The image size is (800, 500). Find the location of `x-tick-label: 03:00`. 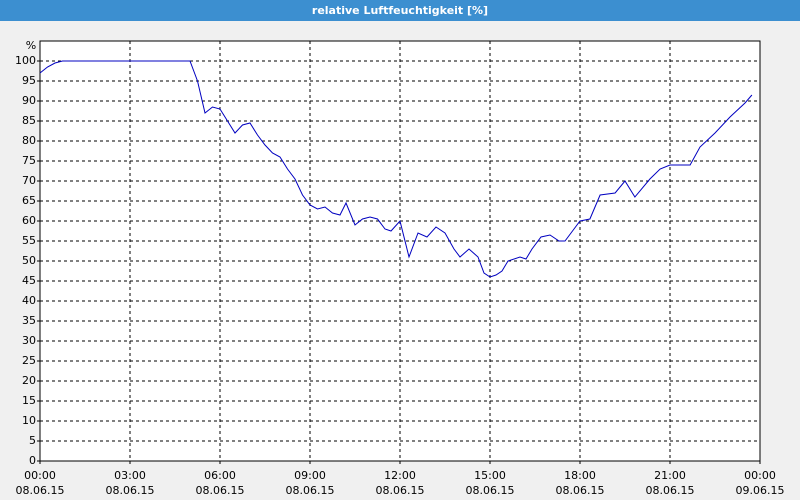

x-tick-label: 03:00 is located at coordinates (130, 475).